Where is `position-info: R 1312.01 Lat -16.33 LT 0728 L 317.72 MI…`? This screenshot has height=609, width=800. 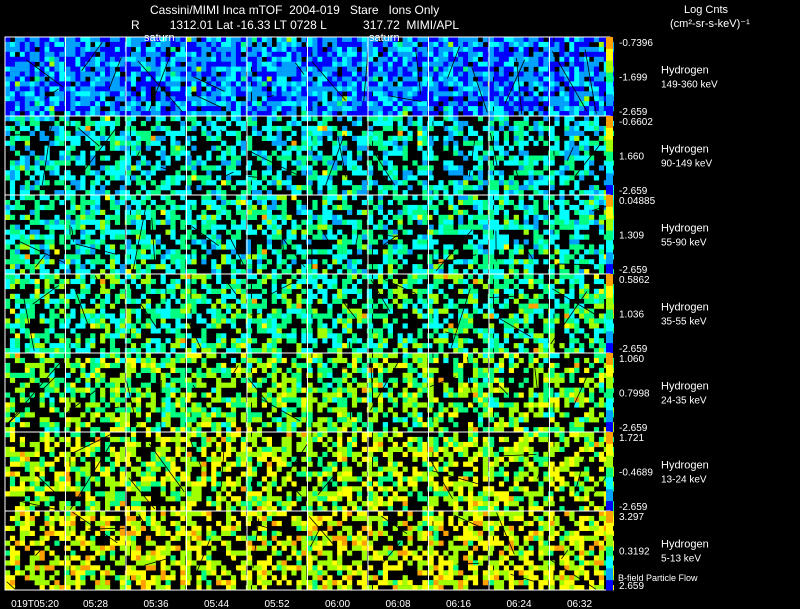 position-info: R 1312.01 Lat -16.33 LT 0728 L 317.72 MI… is located at coordinates (295, 25).